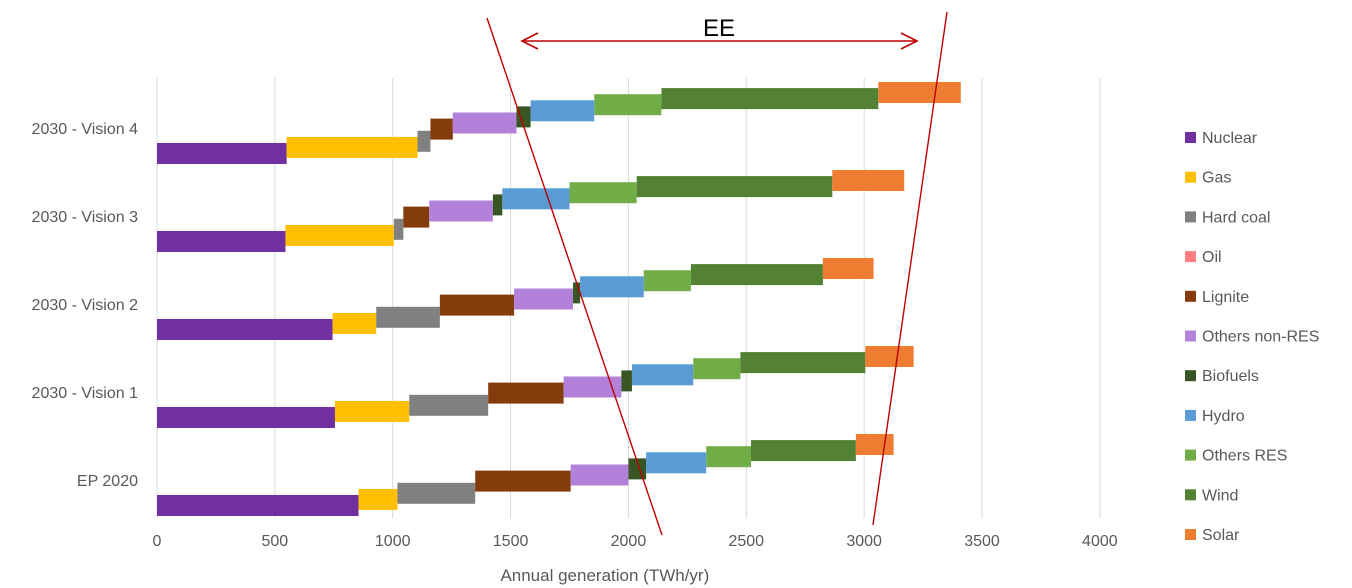 The width and height of the screenshot is (1352, 588). I want to click on legend-label-lignite: Lignite, so click(1225, 297).